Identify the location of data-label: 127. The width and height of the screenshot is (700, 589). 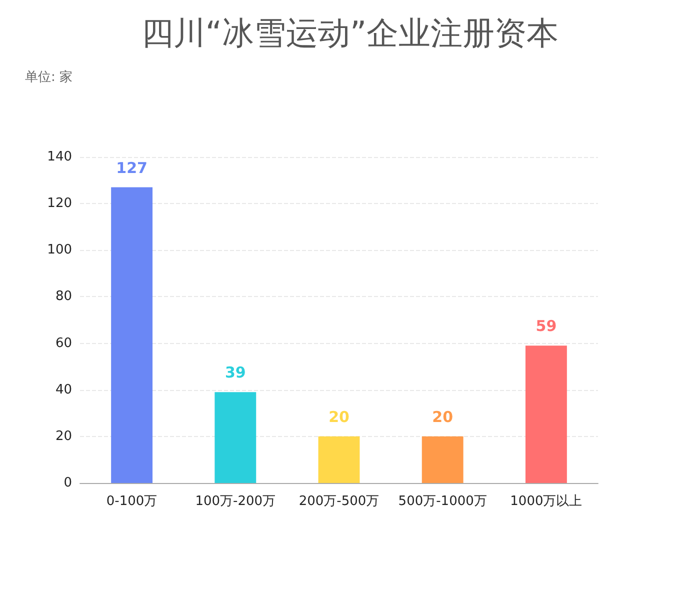
(132, 167).